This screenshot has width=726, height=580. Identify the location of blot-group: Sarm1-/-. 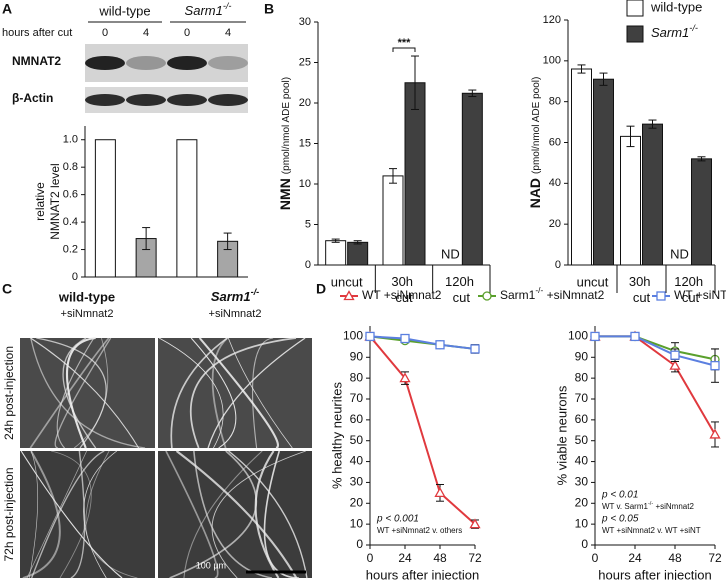
(208, 9).